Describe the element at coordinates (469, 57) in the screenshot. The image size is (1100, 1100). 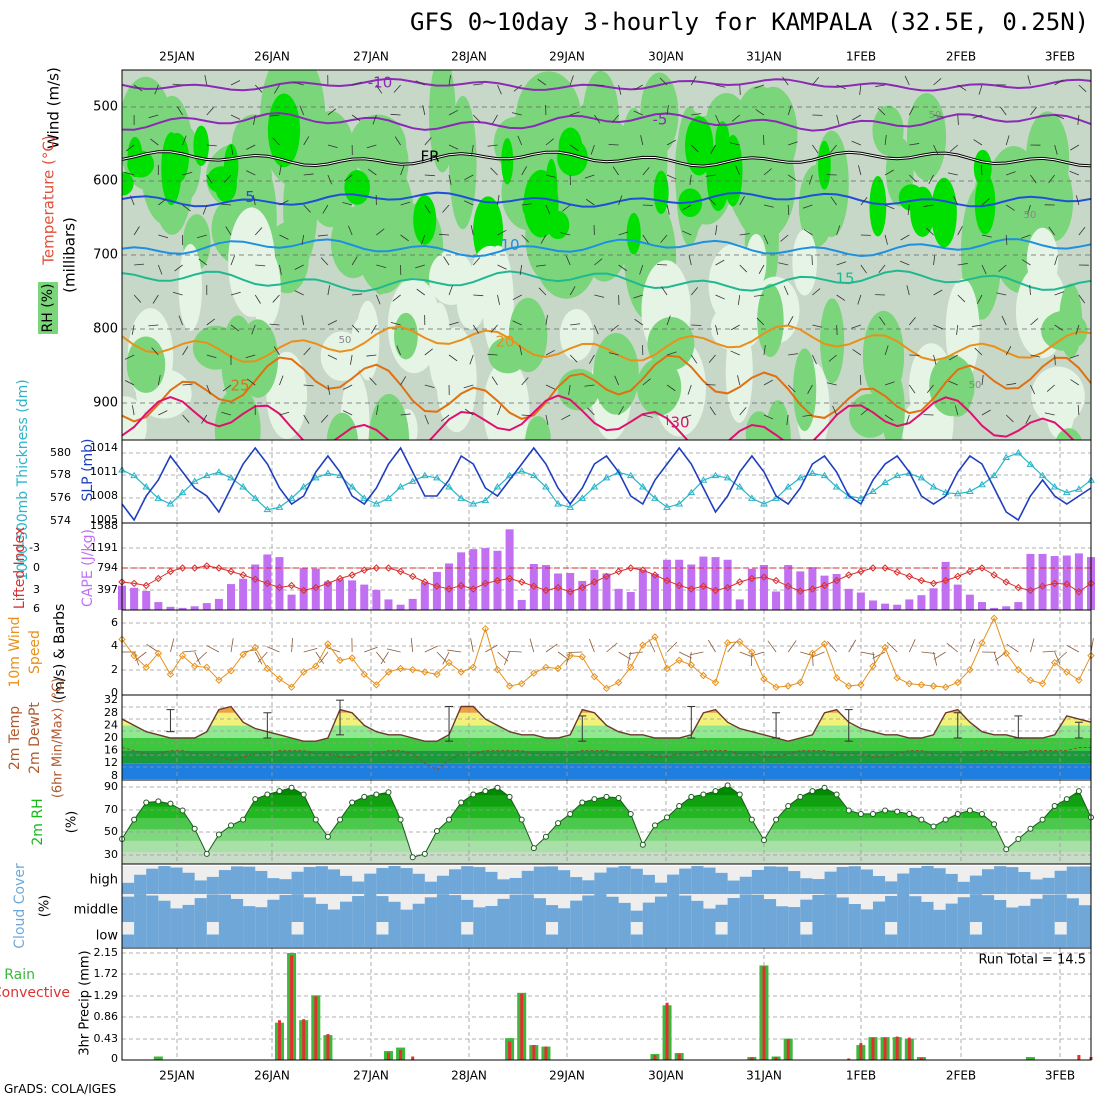
I see `date-label: 28JAN` at that location.